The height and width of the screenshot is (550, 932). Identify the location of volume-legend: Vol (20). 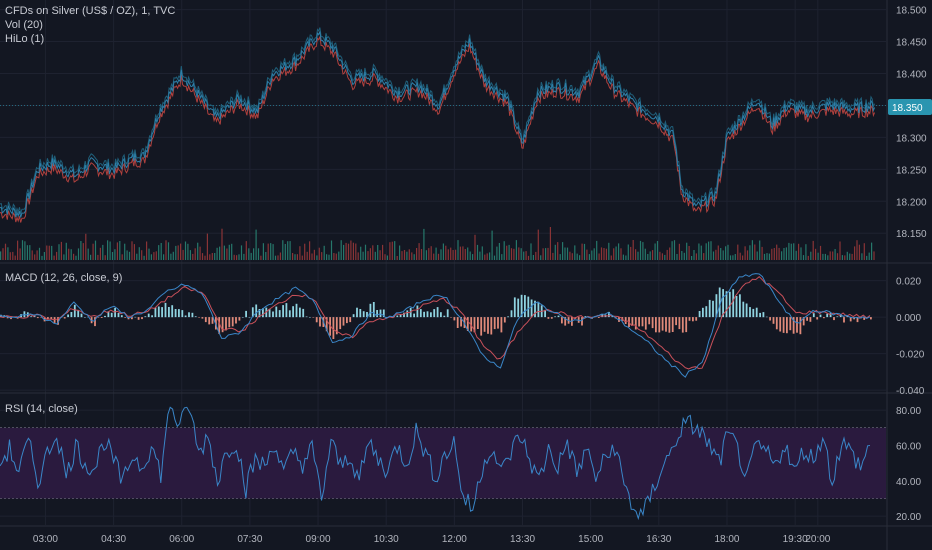
(24, 25).